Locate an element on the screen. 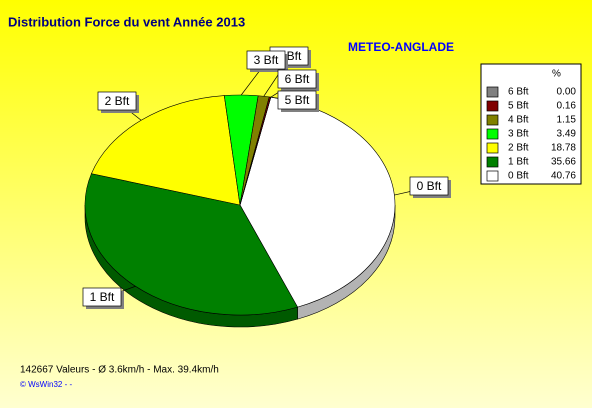 This screenshot has height=408, width=592. slice-label: 1 Bft is located at coordinates (102, 297).